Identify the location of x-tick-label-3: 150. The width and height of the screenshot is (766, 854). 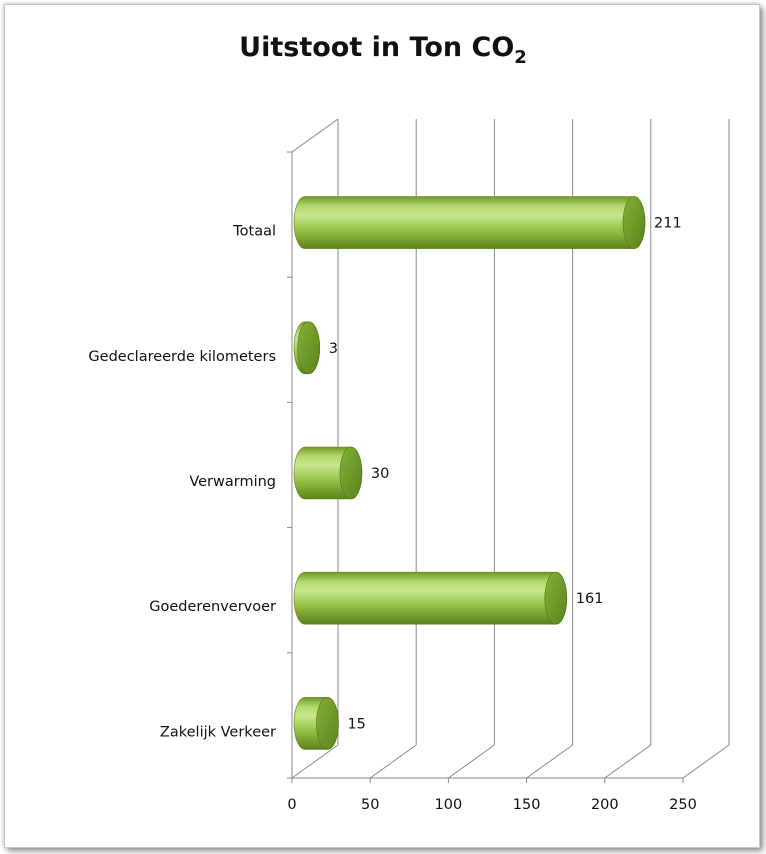
(527, 805).